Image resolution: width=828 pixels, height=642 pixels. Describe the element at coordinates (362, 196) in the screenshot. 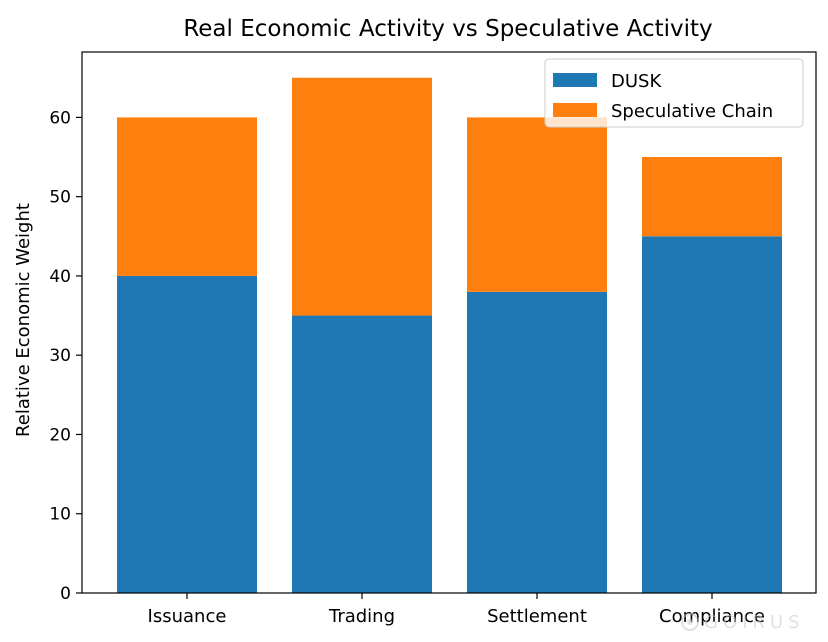

I see `bar-speculative-trading` at that location.